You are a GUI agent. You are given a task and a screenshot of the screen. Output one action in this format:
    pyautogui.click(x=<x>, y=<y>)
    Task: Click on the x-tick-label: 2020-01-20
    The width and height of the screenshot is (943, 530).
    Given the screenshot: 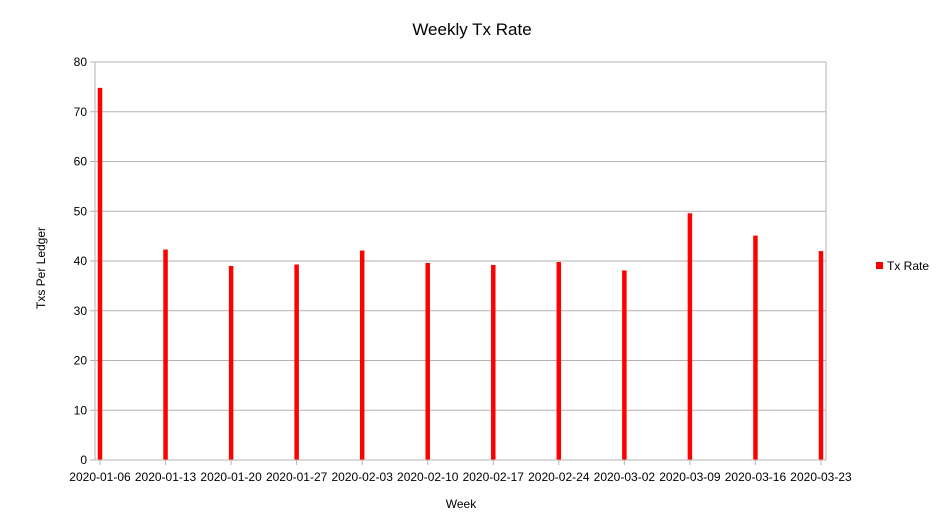 What is the action you would take?
    pyautogui.click(x=231, y=477)
    